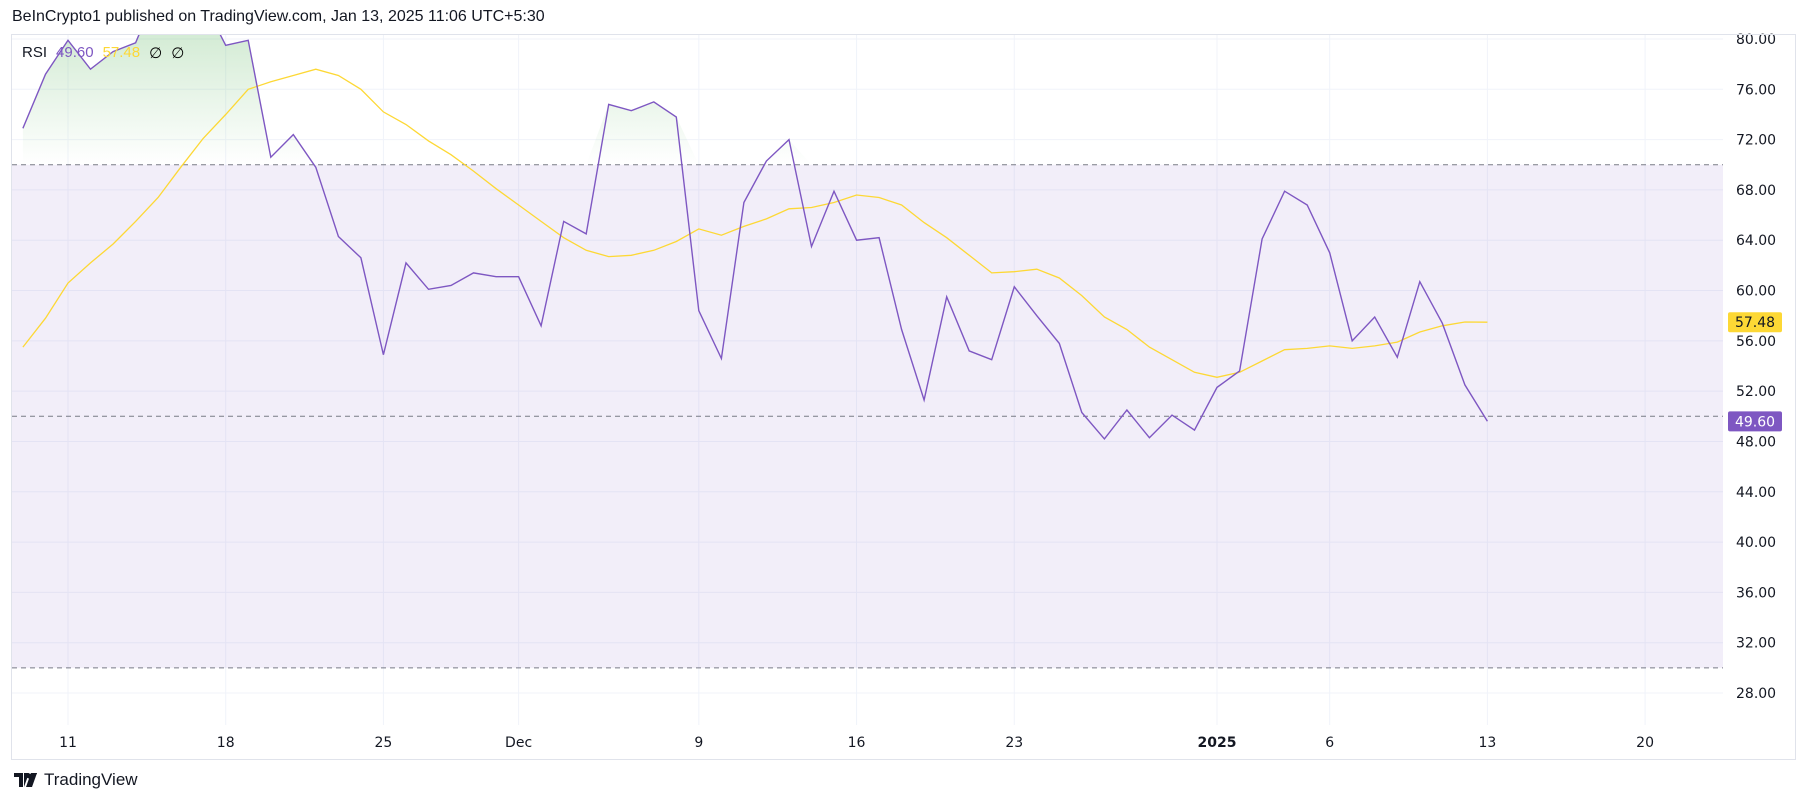 This screenshot has height=803, width=1805. I want to click on y-tick-label: 64.00, so click(1756, 241).